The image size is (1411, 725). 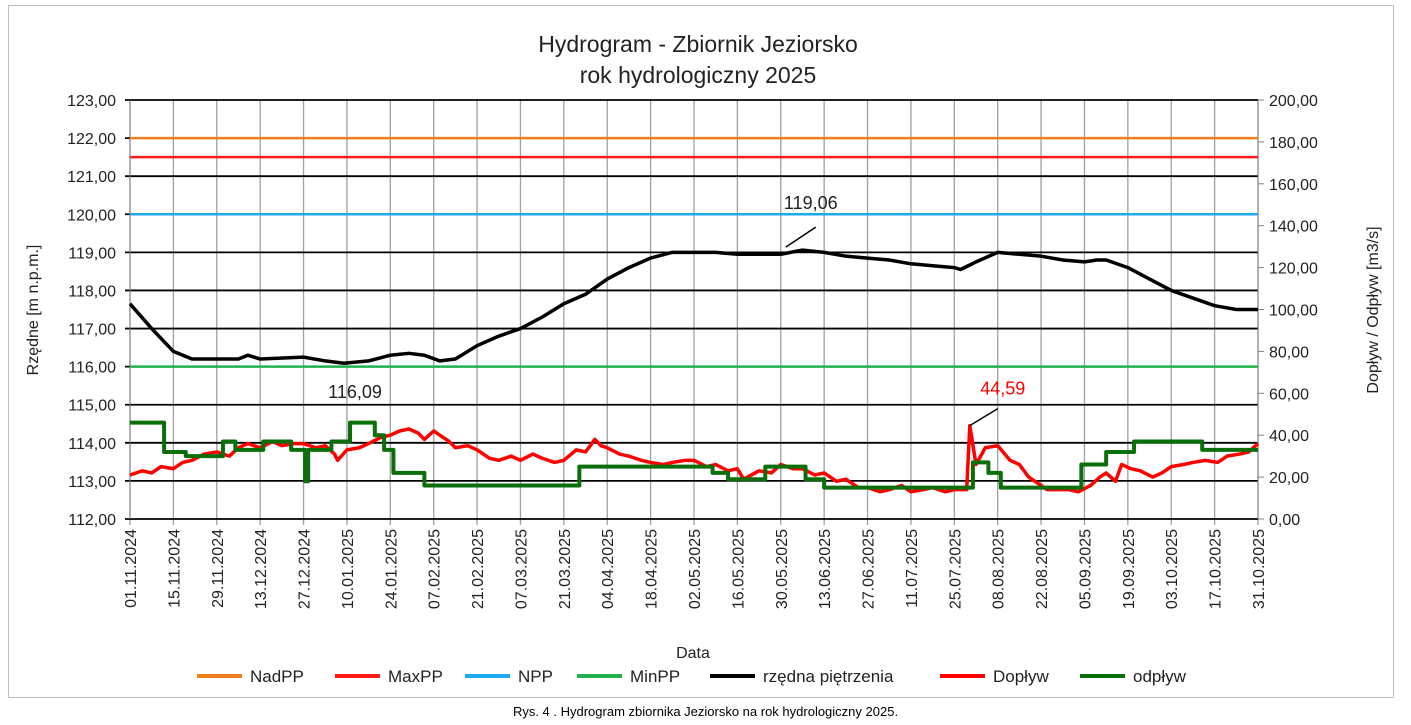 What do you see at coordinates (355, 392) in the screenshot?
I see `annotation-label: 116,09` at bounding box center [355, 392].